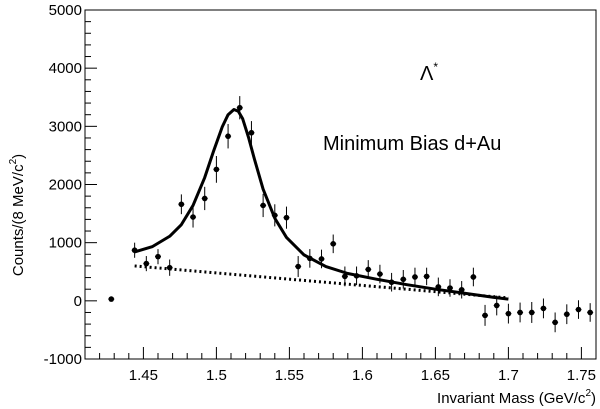 Image resolution: width=600 pixels, height=409 pixels. I want to click on y-tick-label: 0, so click(78, 301).